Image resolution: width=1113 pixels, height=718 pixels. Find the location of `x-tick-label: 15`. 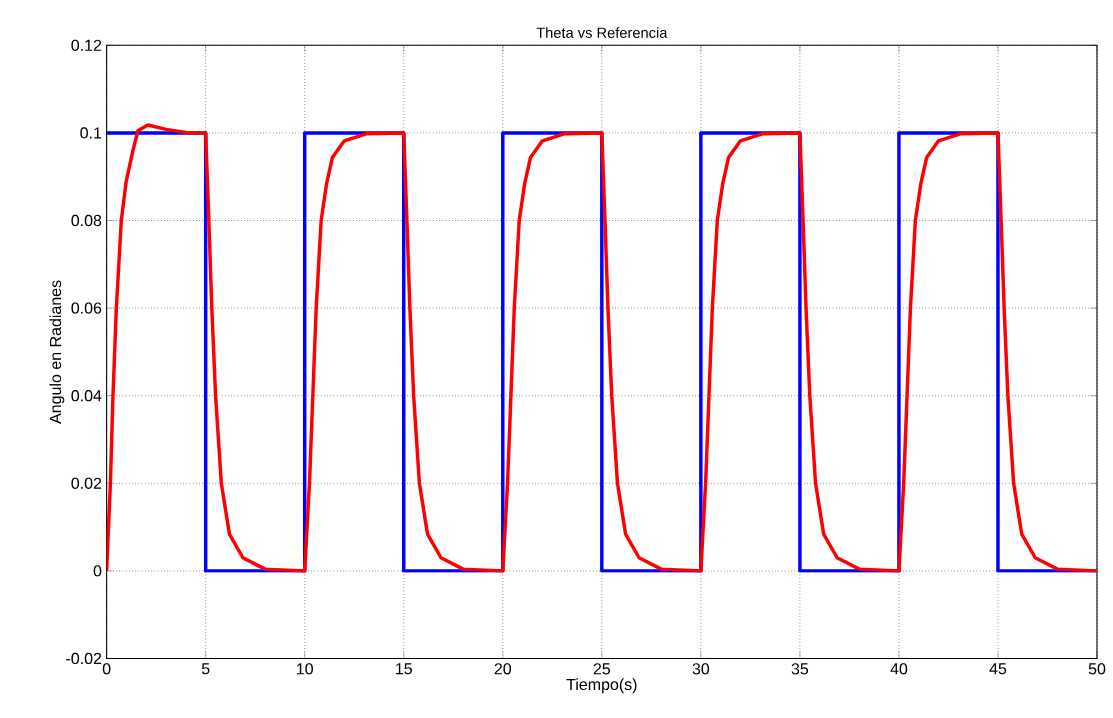

x-tick-label: 15 is located at coordinates (404, 668).